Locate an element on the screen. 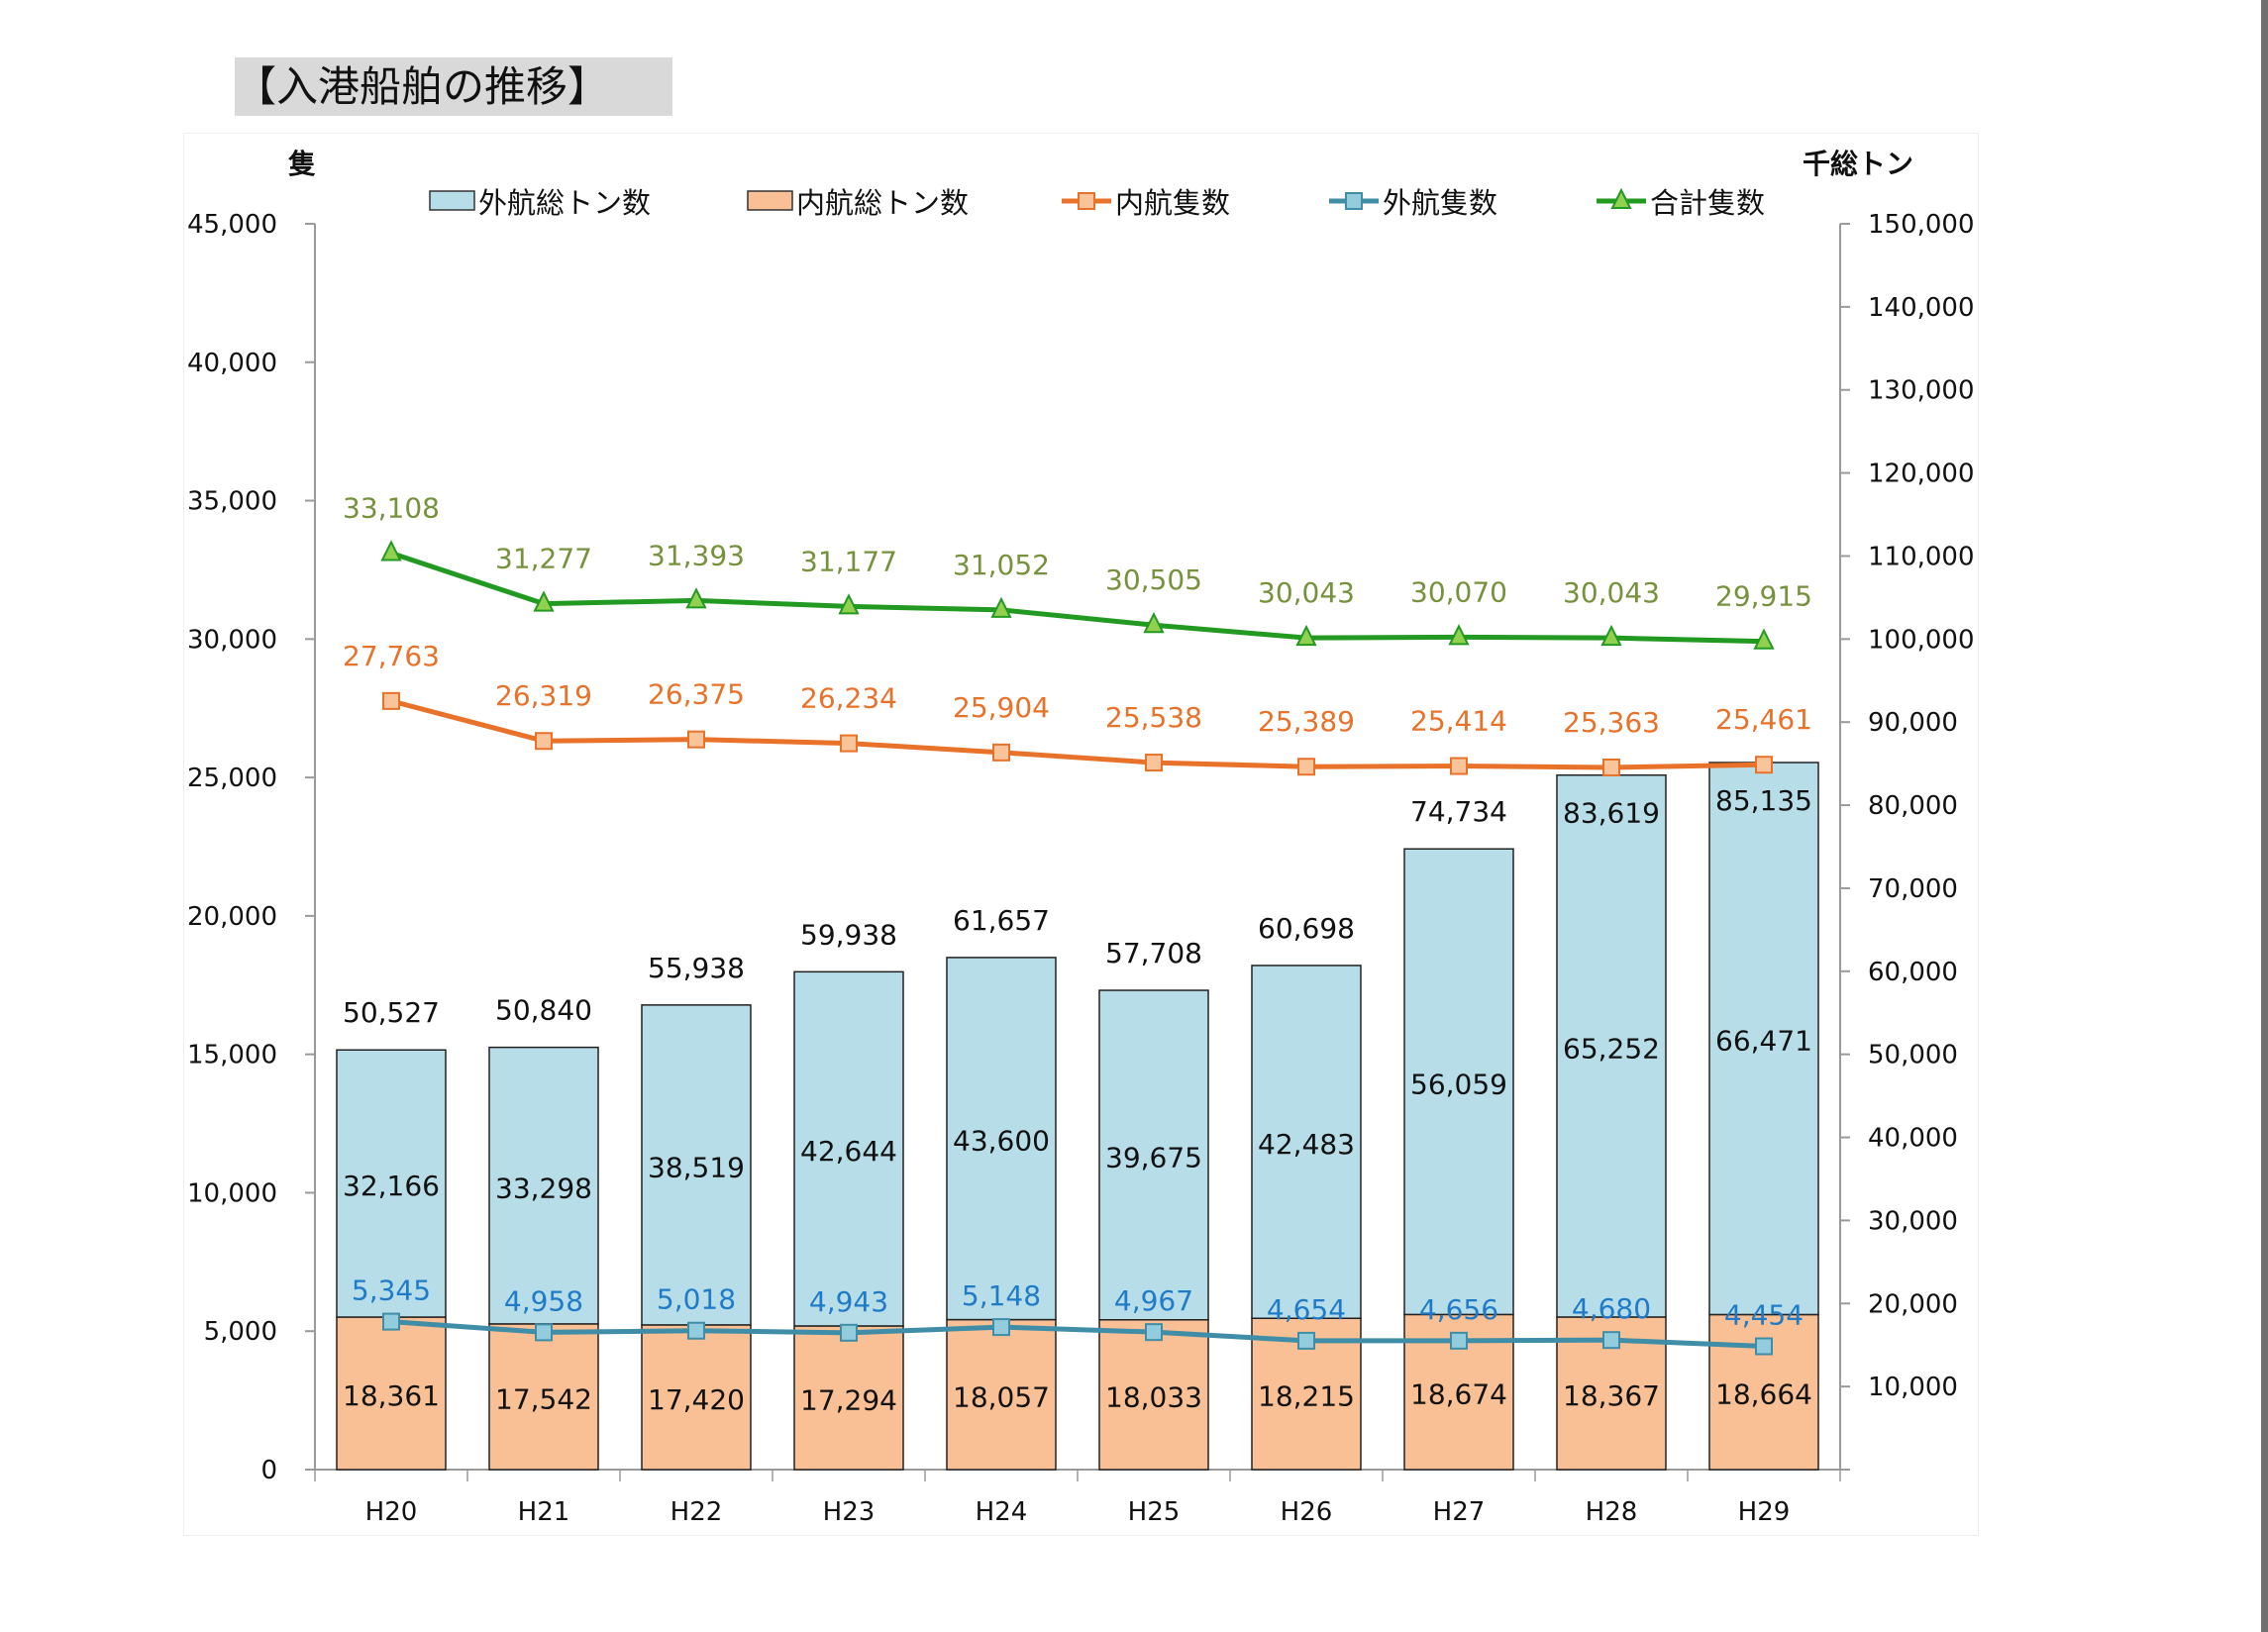 The height and width of the screenshot is (1632, 2268). x-axis-tick-label: H28 is located at coordinates (1612, 1512).